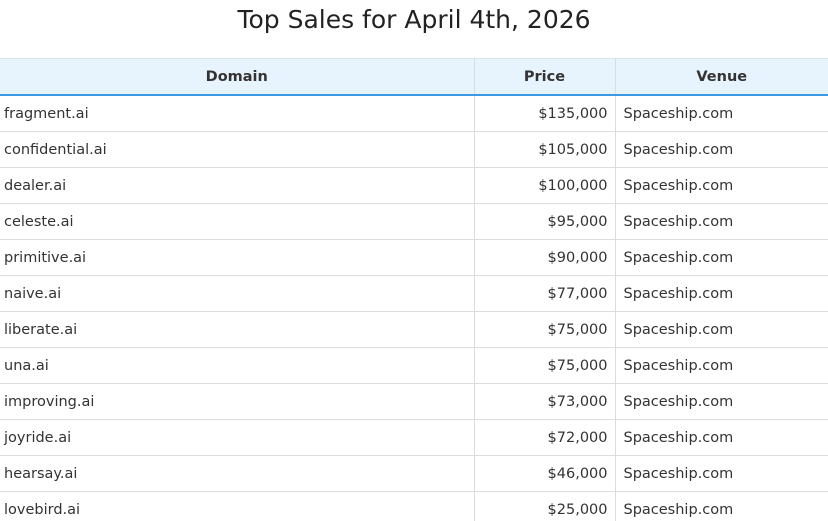  I want to click on column-header: Domain, so click(237, 77).